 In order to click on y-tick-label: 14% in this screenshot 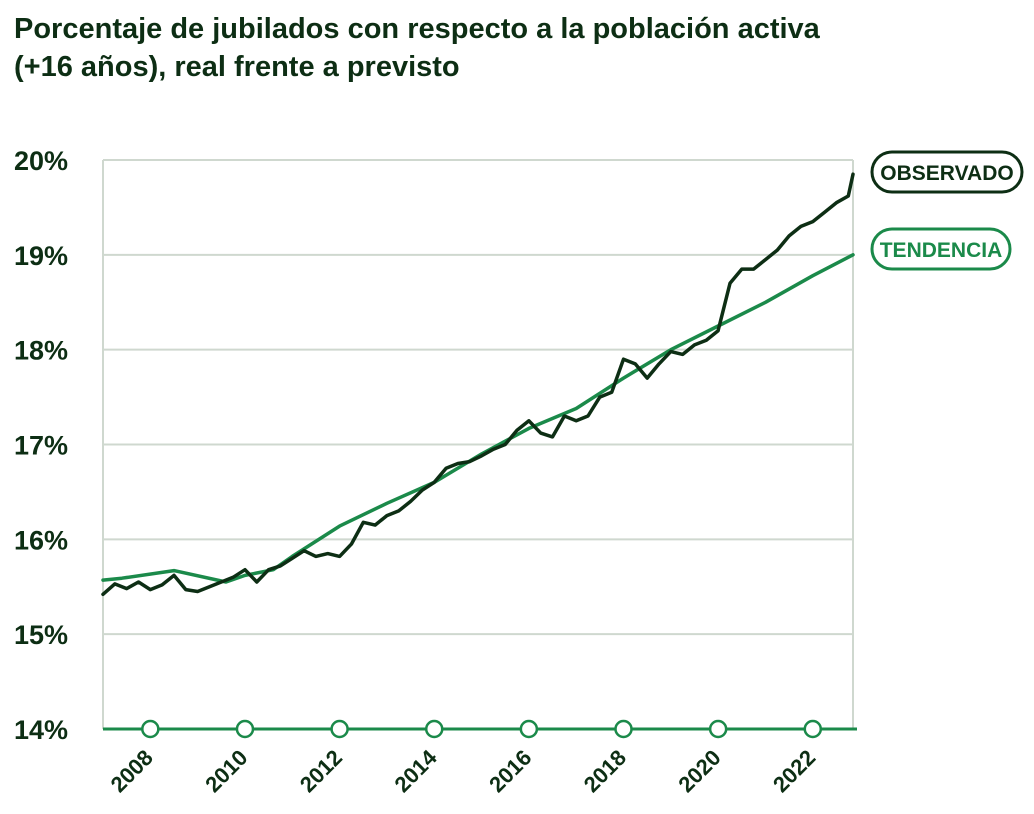, I will do `click(41, 730)`.